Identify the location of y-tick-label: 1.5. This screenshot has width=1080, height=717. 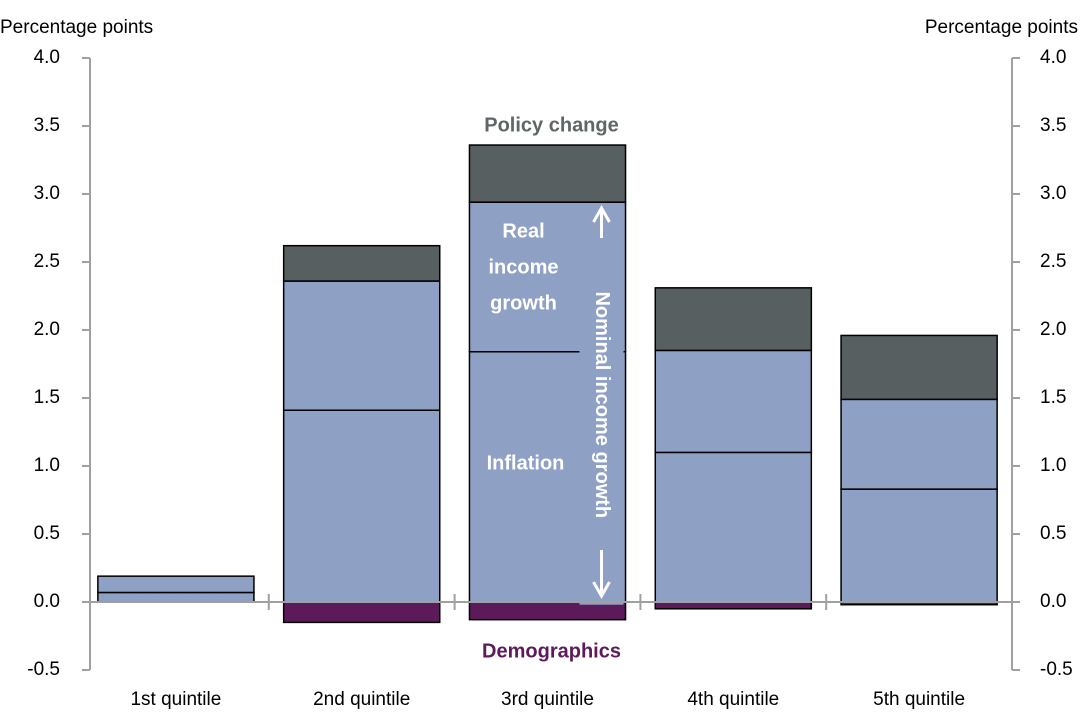
(47, 397).